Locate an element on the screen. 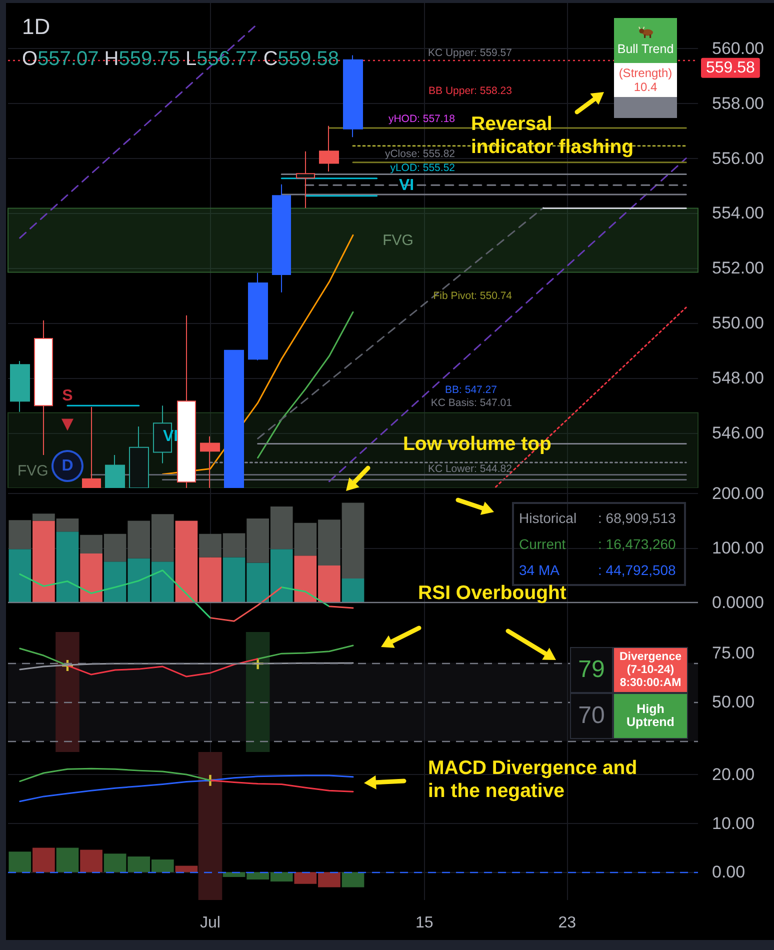  ref-line-label: 559.58 is located at coordinates (731, 67).